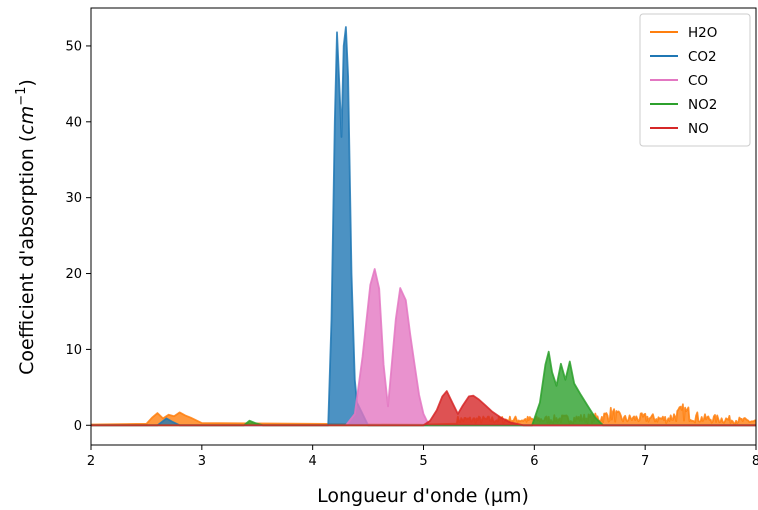  I want to click on legend-label-no2: NO2, so click(702, 105).